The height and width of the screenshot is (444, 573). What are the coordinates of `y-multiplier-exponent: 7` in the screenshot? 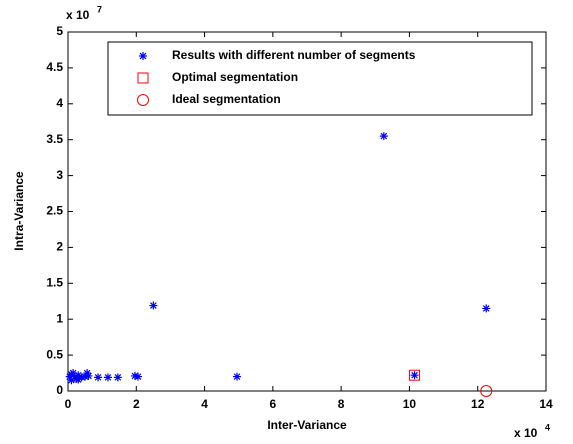 It's located at (99, 9).